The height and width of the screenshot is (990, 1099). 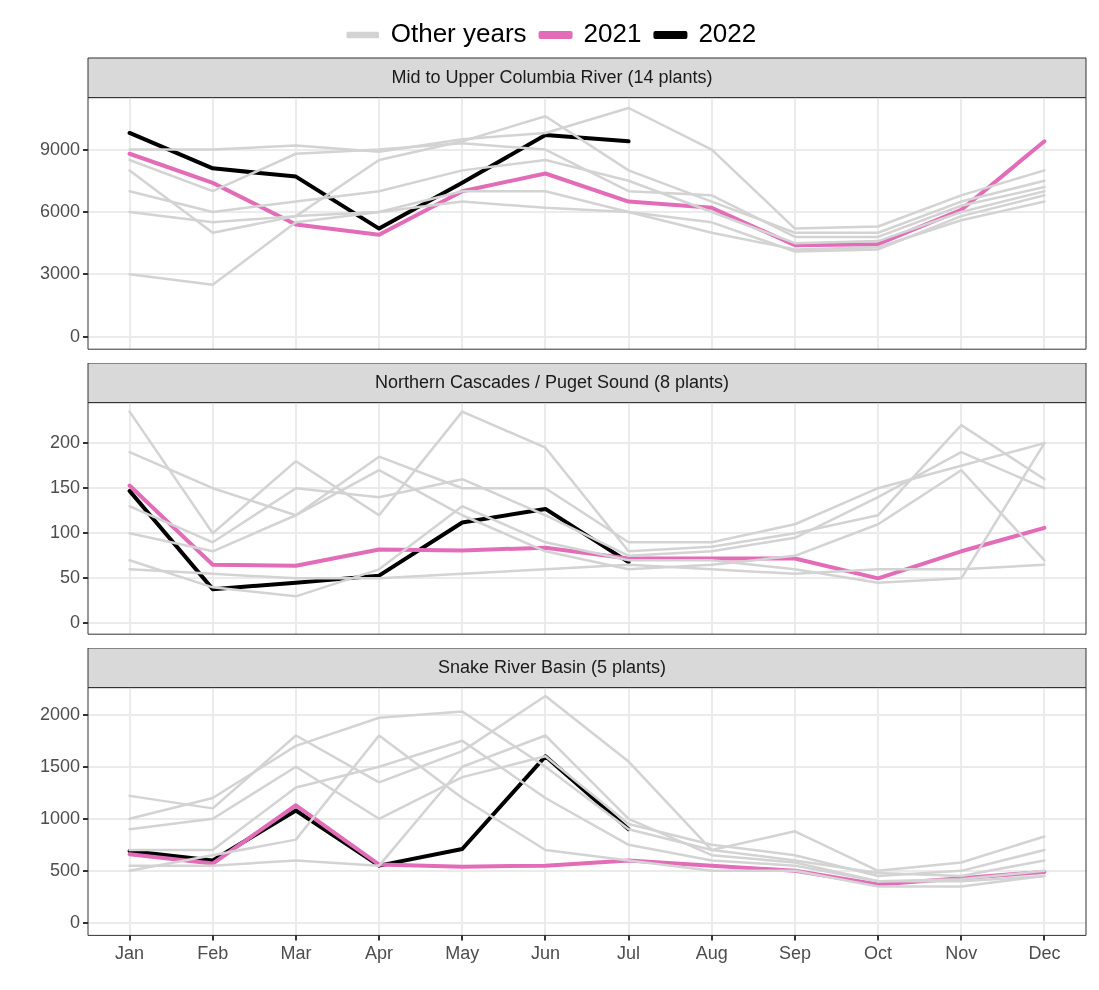 I want to click on legend-label: Other years, so click(x=458, y=33).